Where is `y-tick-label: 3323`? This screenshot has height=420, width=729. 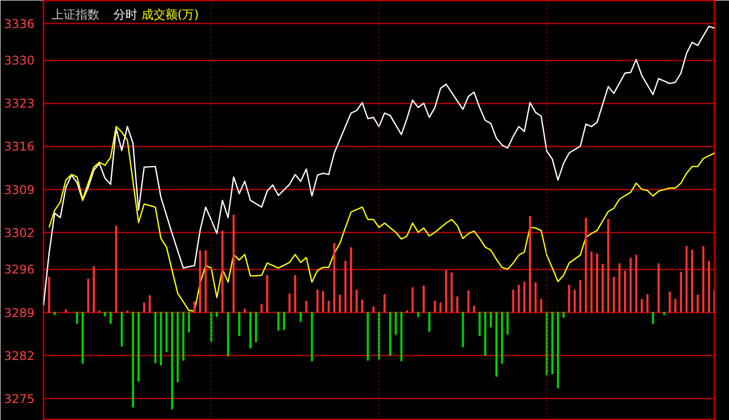 y-tick-label: 3323 is located at coordinates (19, 103).